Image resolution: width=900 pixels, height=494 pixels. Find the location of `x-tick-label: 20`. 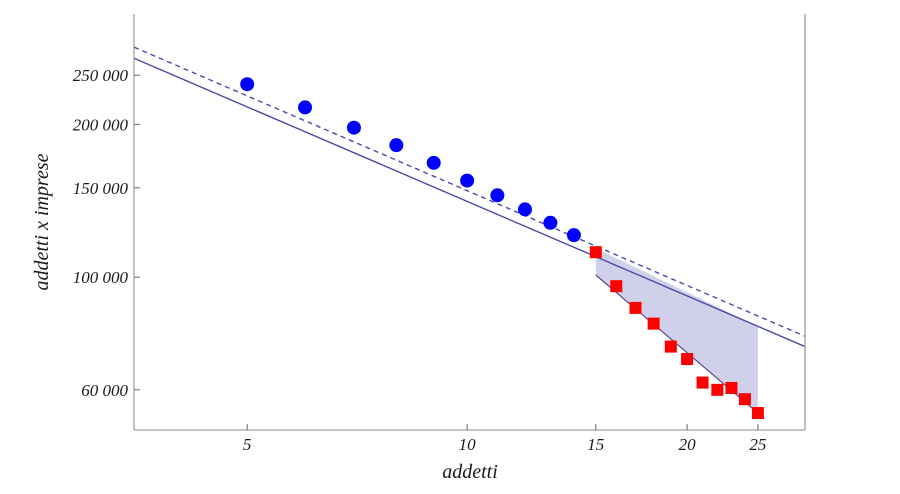

x-tick-label: 20 is located at coordinates (688, 444).